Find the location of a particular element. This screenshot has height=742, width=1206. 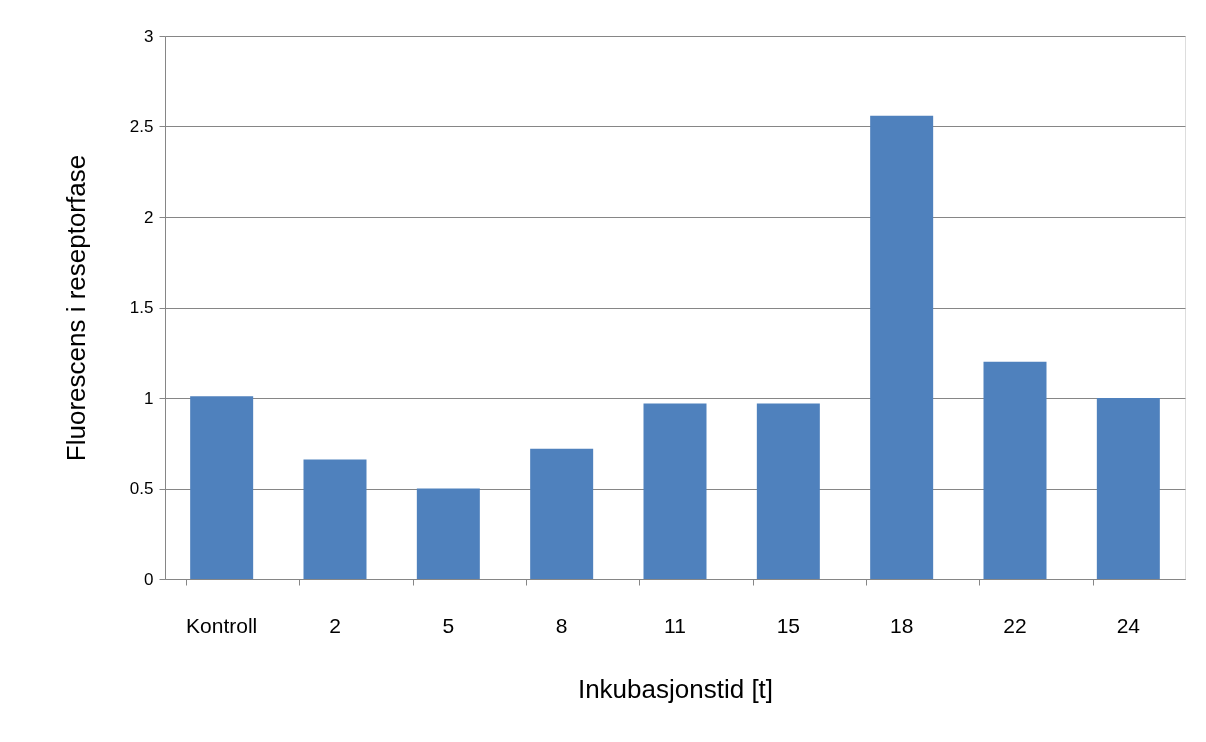

x-tick-label: 11 is located at coordinates (675, 625).